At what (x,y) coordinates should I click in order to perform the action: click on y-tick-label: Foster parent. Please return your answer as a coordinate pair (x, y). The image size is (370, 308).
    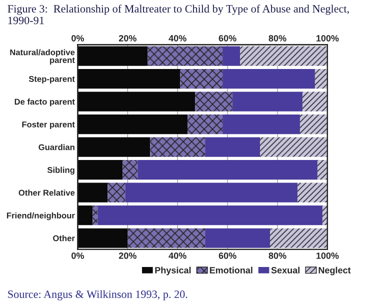
    Looking at the image, I should click on (48, 126).